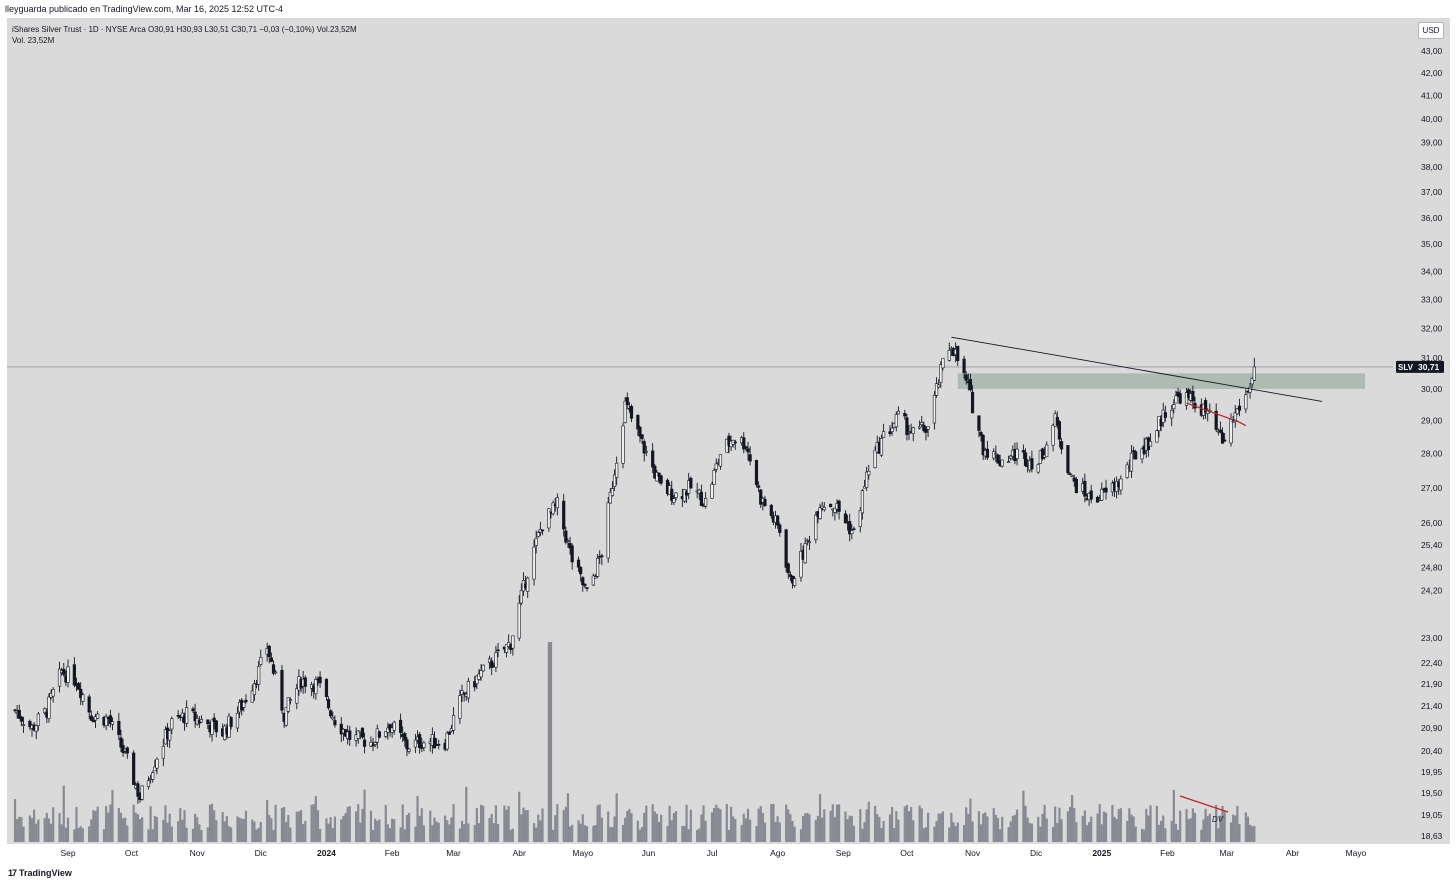 The image size is (1456, 886). Describe the element at coordinates (33, 40) in the screenshot. I see `volume-legend: Vol. 23,52M` at that location.